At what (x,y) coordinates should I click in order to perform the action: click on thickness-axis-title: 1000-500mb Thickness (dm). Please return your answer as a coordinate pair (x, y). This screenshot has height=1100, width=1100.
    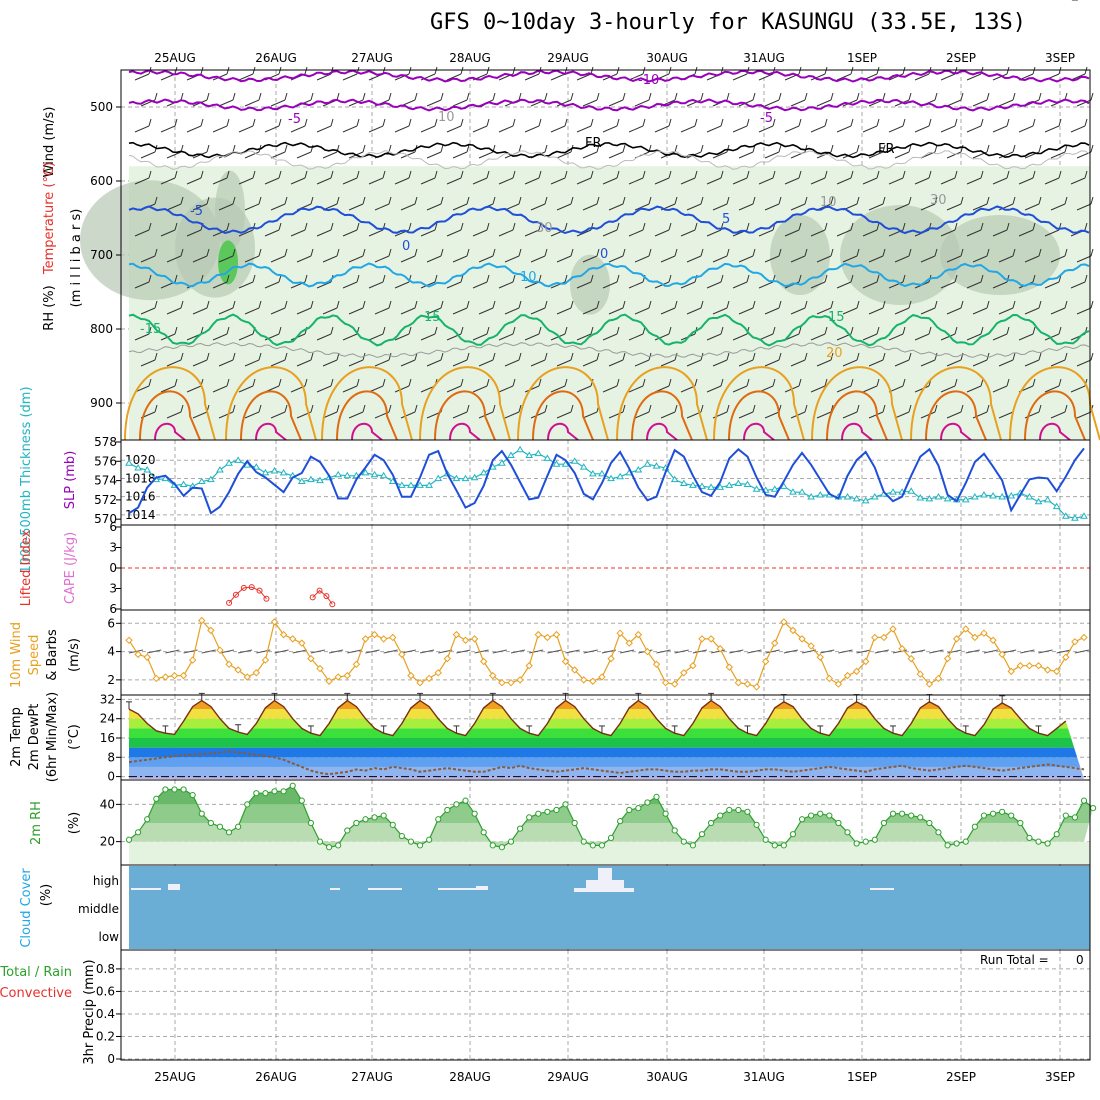
    Looking at the image, I should click on (26, 479).